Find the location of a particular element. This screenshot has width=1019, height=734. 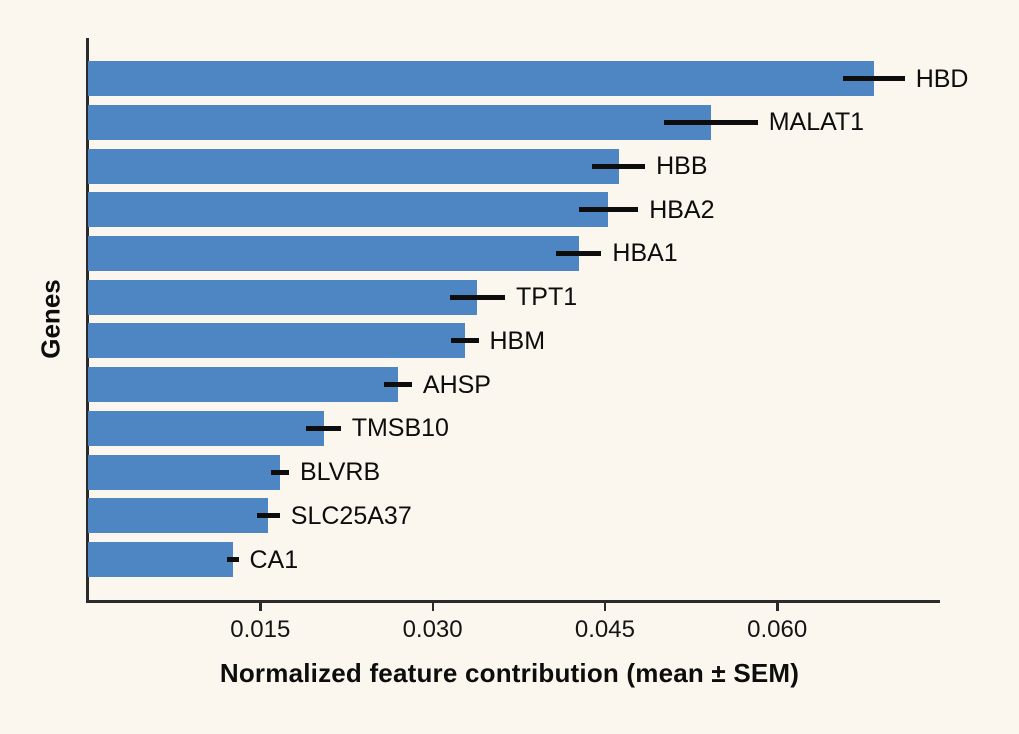

bar-label-hba1: HBA1 is located at coordinates (645, 253).